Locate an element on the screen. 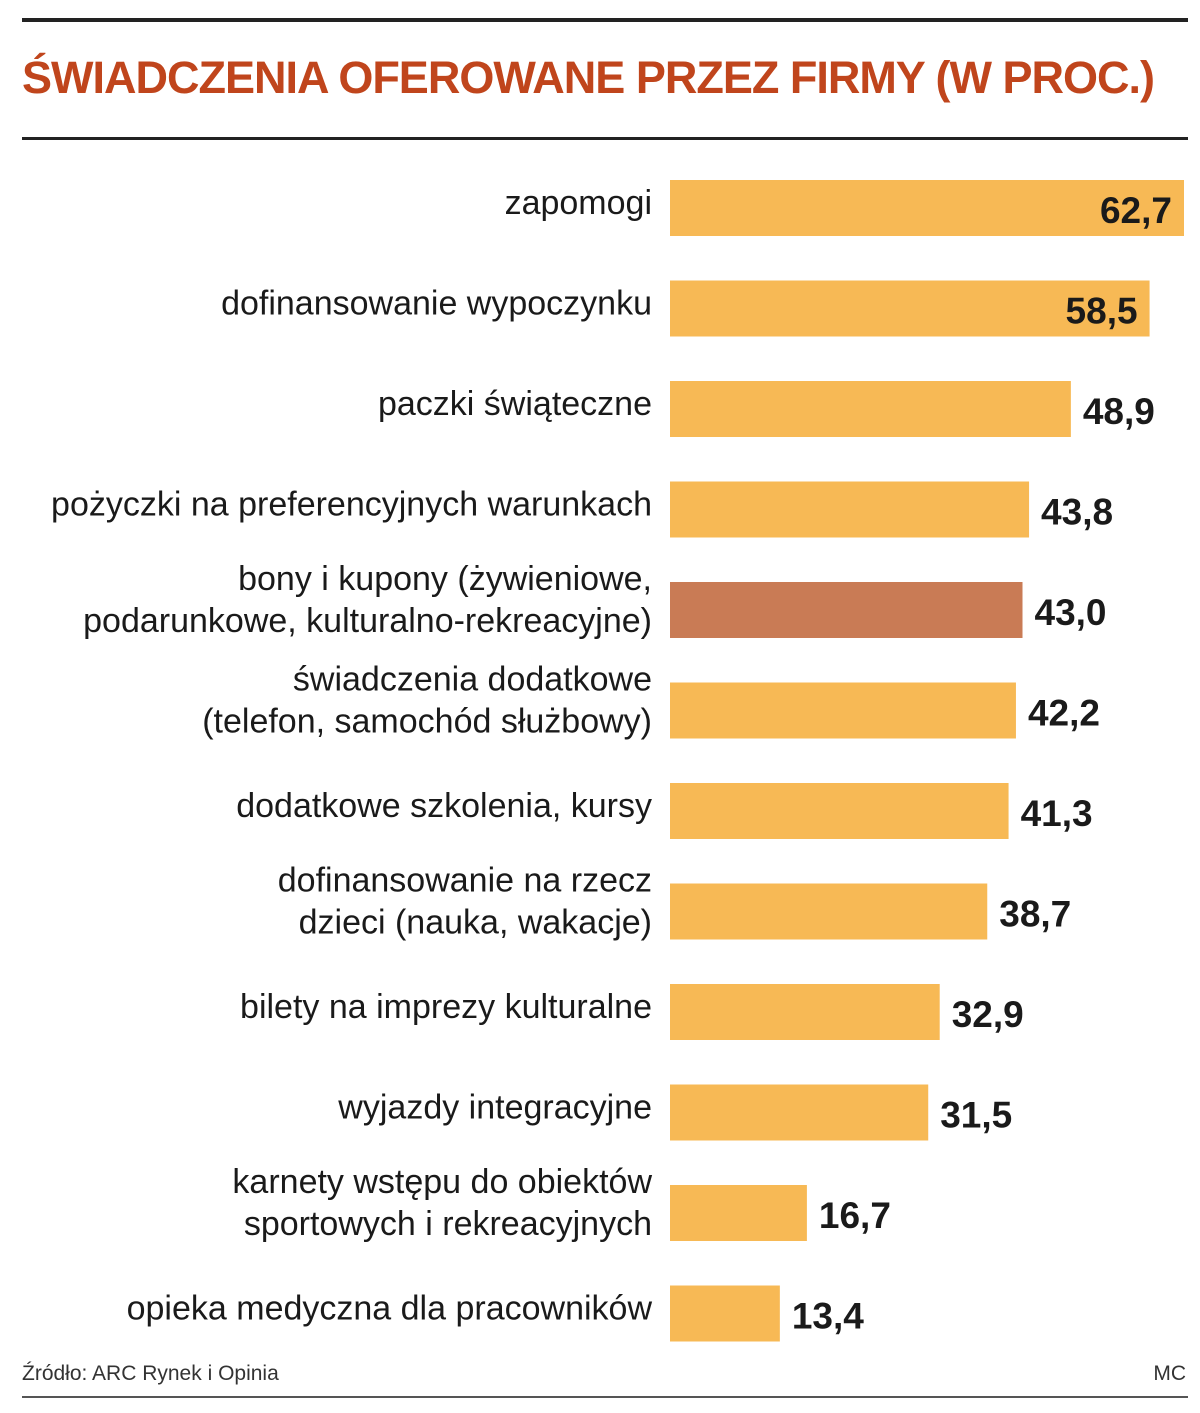 Image resolution: width=1200 pixels, height=1413 pixels. category-label-line: podarunkowe, kulturalno-rekreacyjne) is located at coordinates (367, 621).